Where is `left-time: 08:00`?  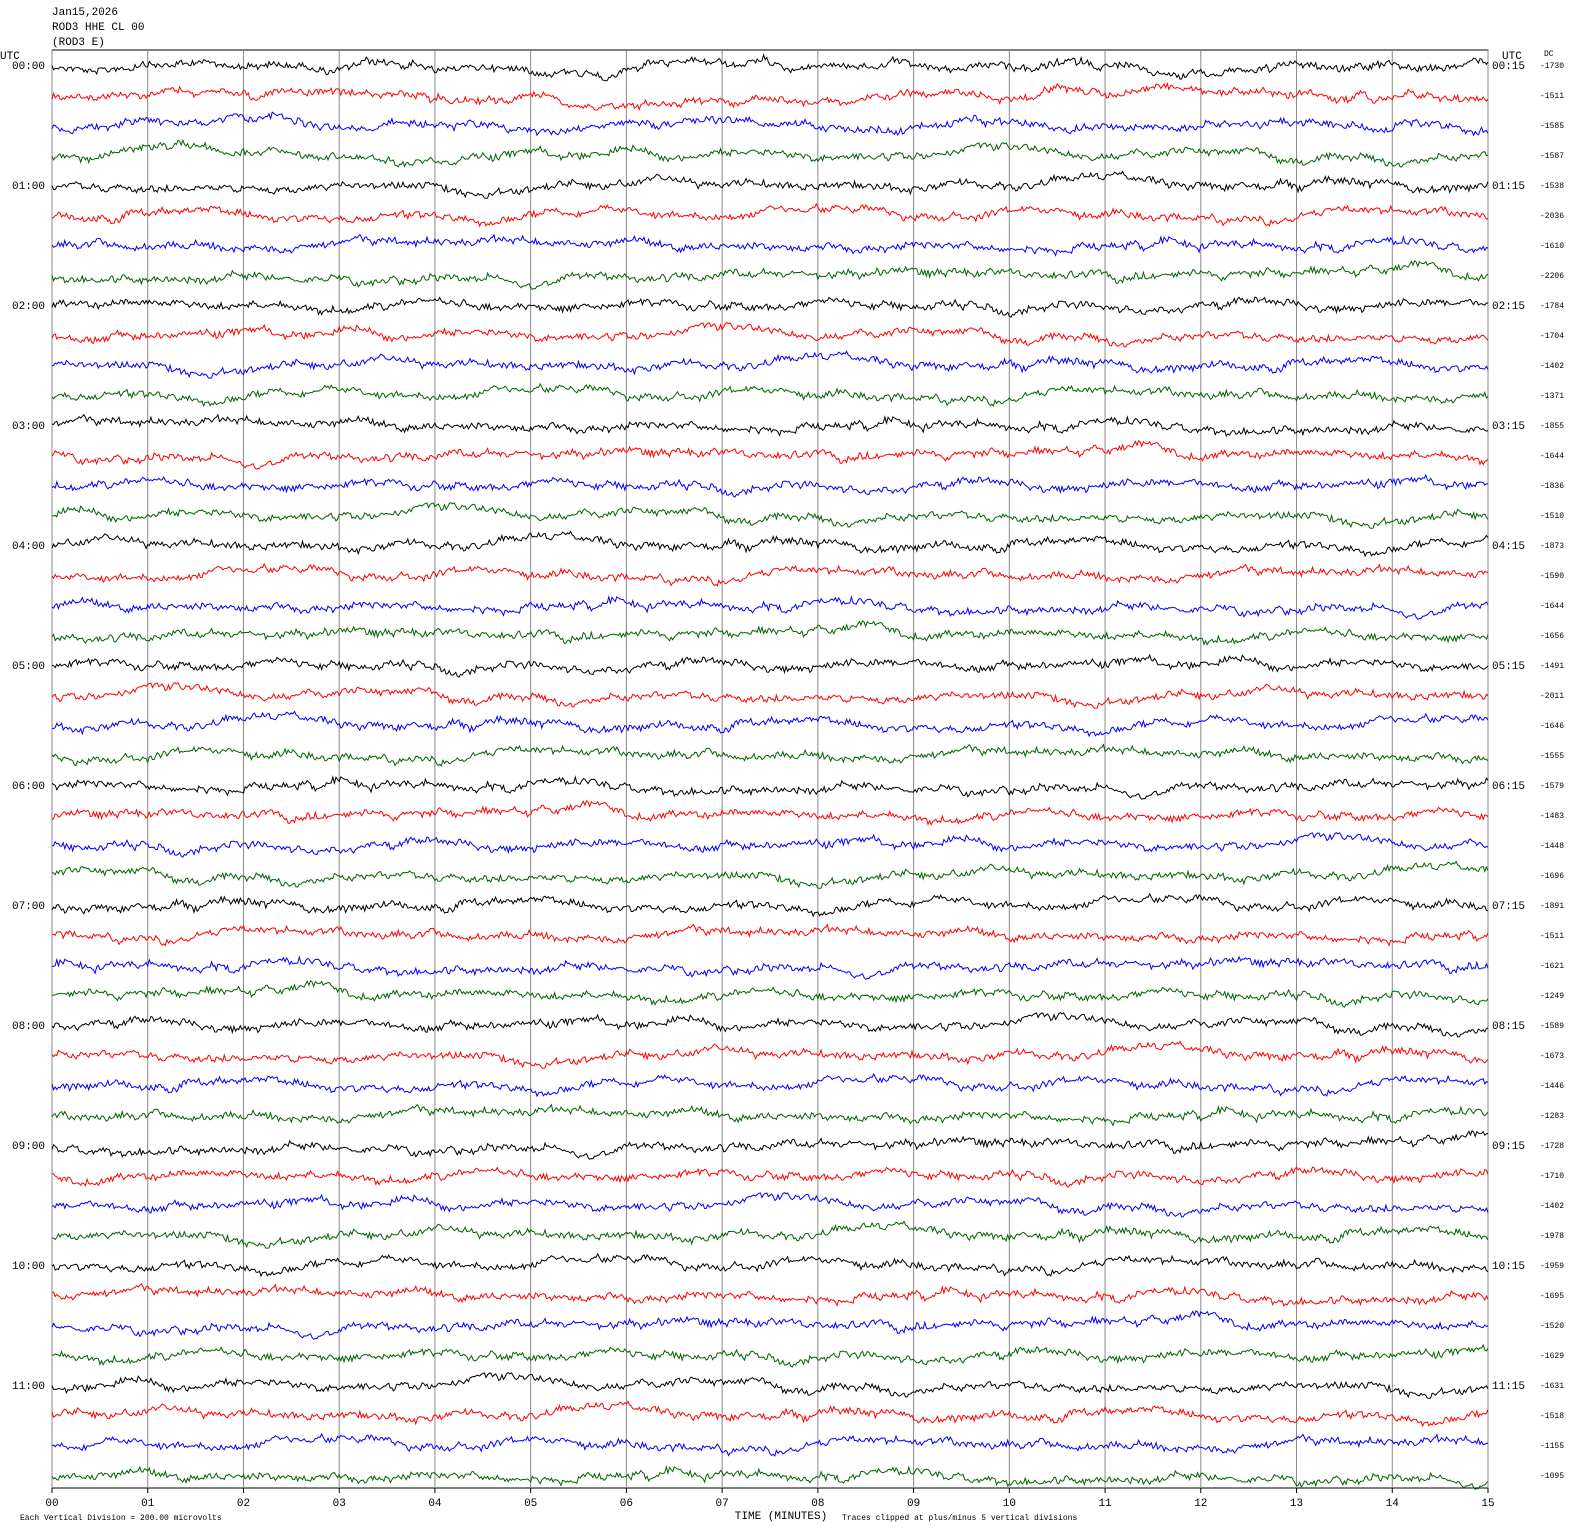 left-time: 08:00 is located at coordinates (28, 1027).